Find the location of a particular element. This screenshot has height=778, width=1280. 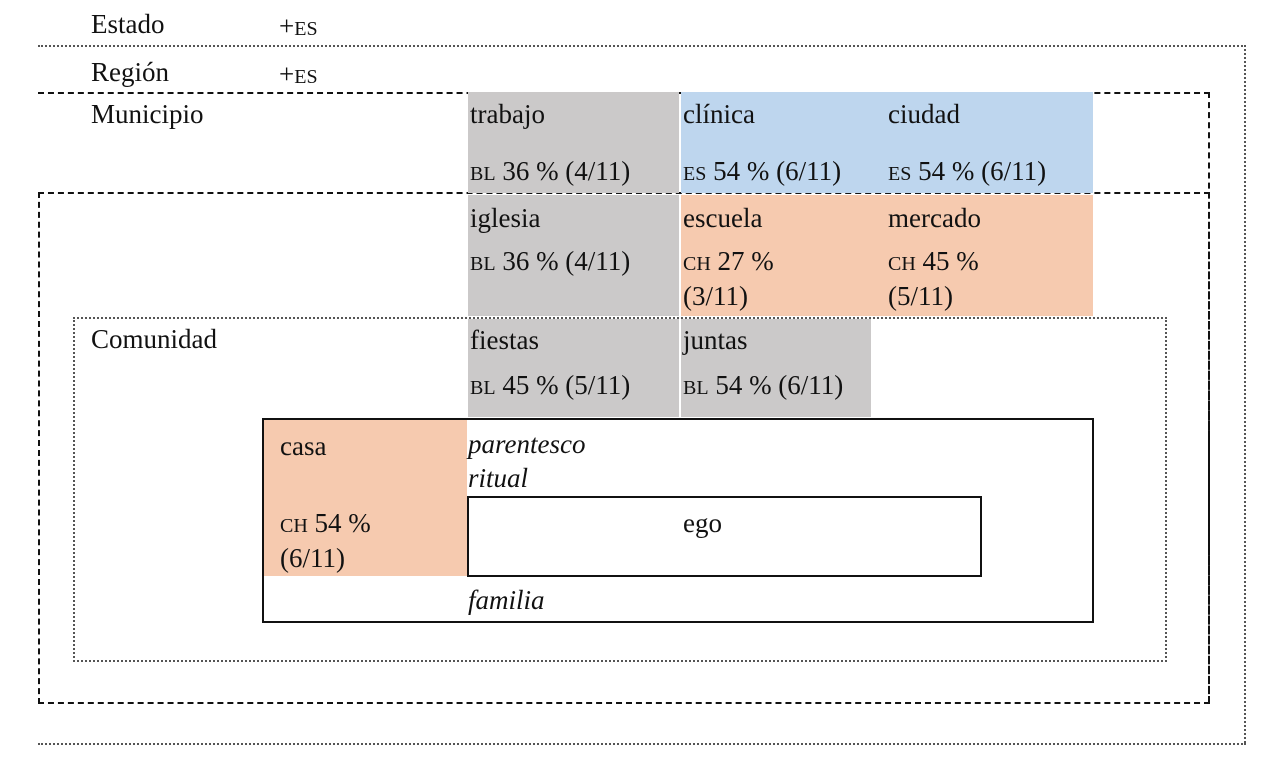

cell-trabajo-code: BL is located at coordinates (483, 174).